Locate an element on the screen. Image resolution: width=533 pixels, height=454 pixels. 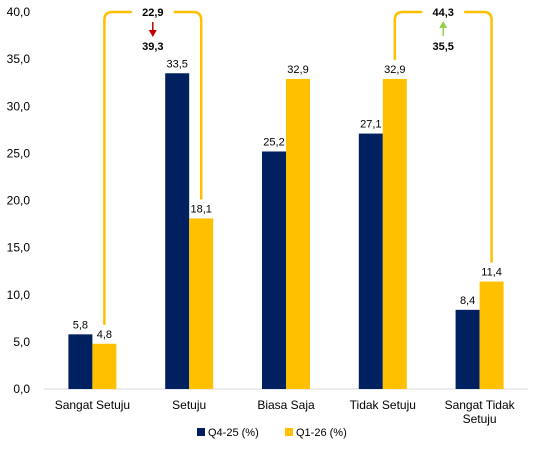
x-tick-label: Sangat Setuju is located at coordinates (92, 405).